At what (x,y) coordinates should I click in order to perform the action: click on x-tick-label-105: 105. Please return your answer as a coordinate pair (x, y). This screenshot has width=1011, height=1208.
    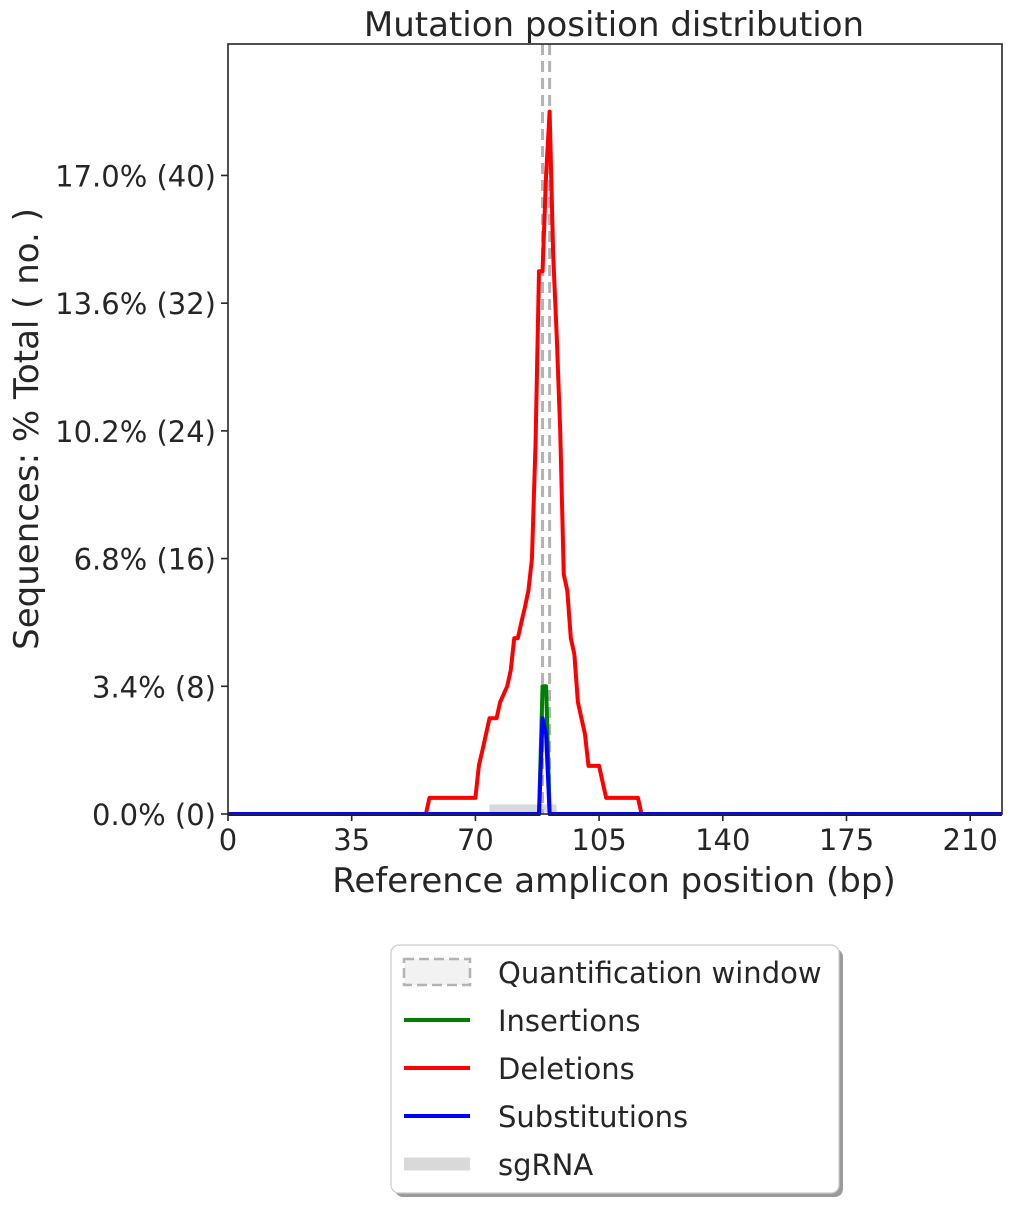
    Looking at the image, I should click on (598, 840).